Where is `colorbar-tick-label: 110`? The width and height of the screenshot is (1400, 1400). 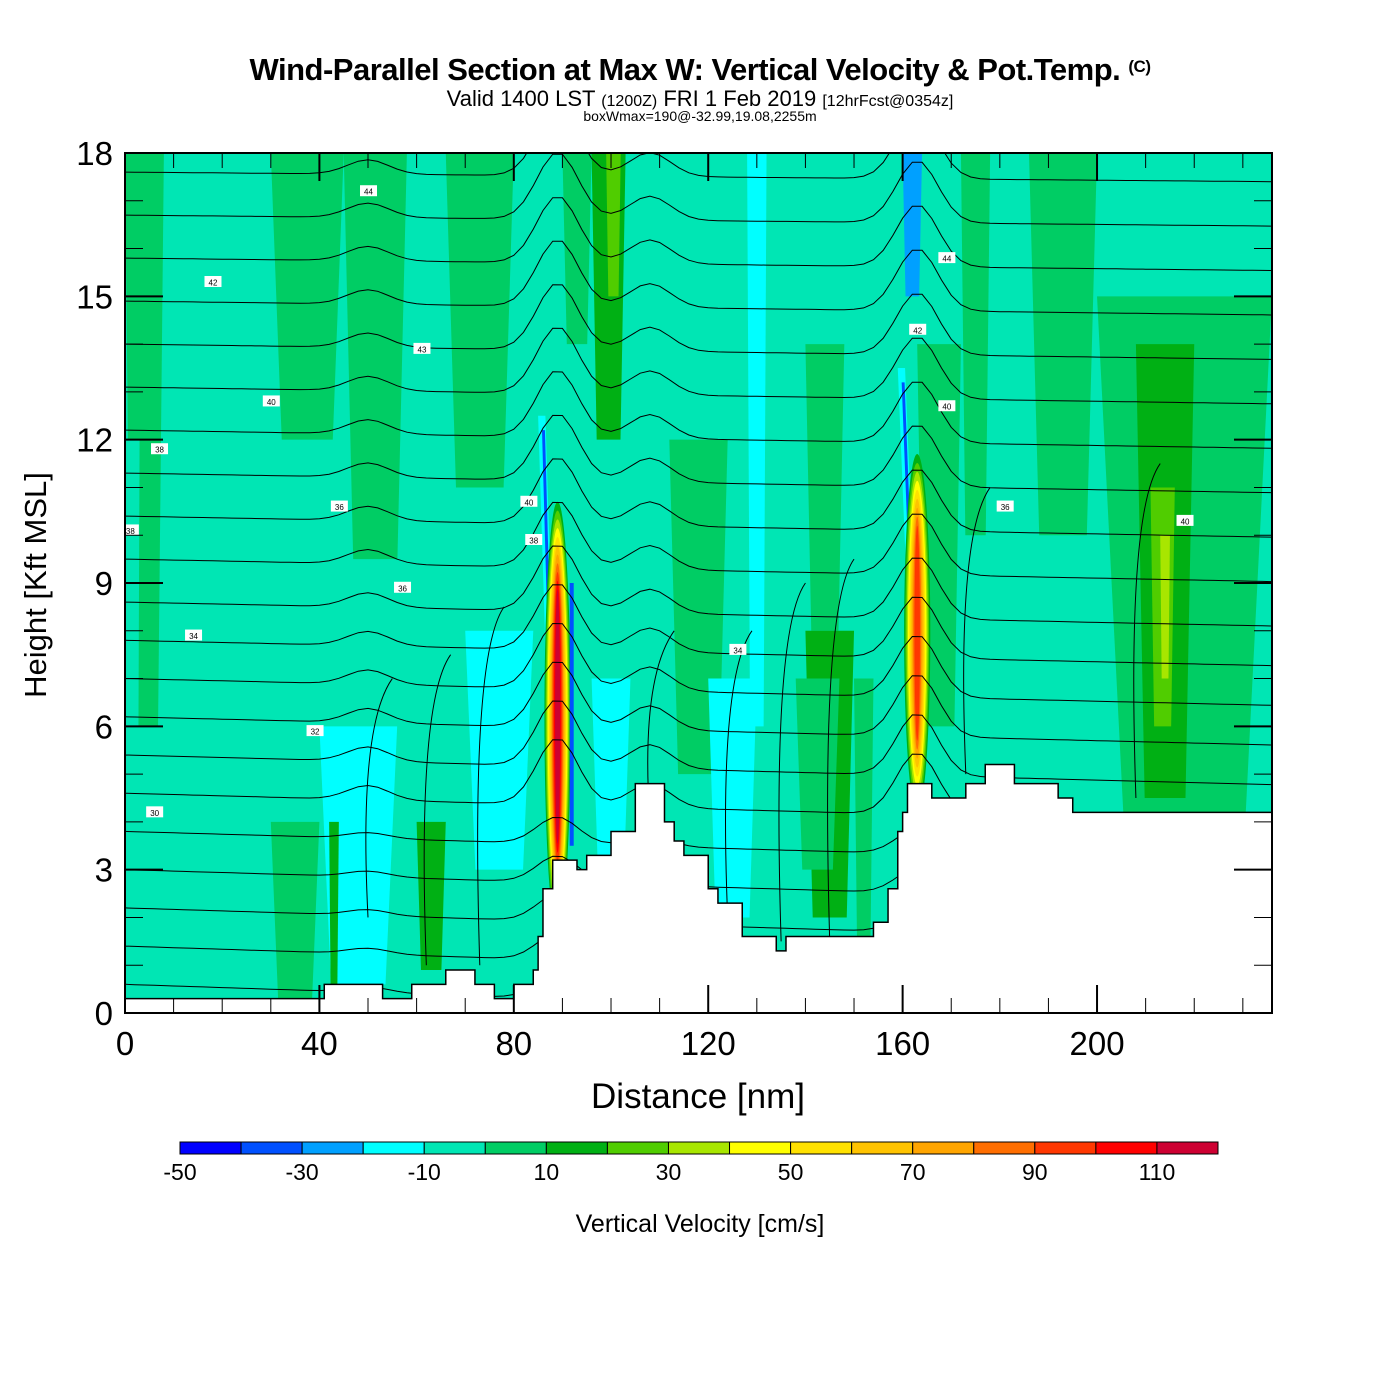
colorbar-tick-label: 110 is located at coordinates (1157, 1172).